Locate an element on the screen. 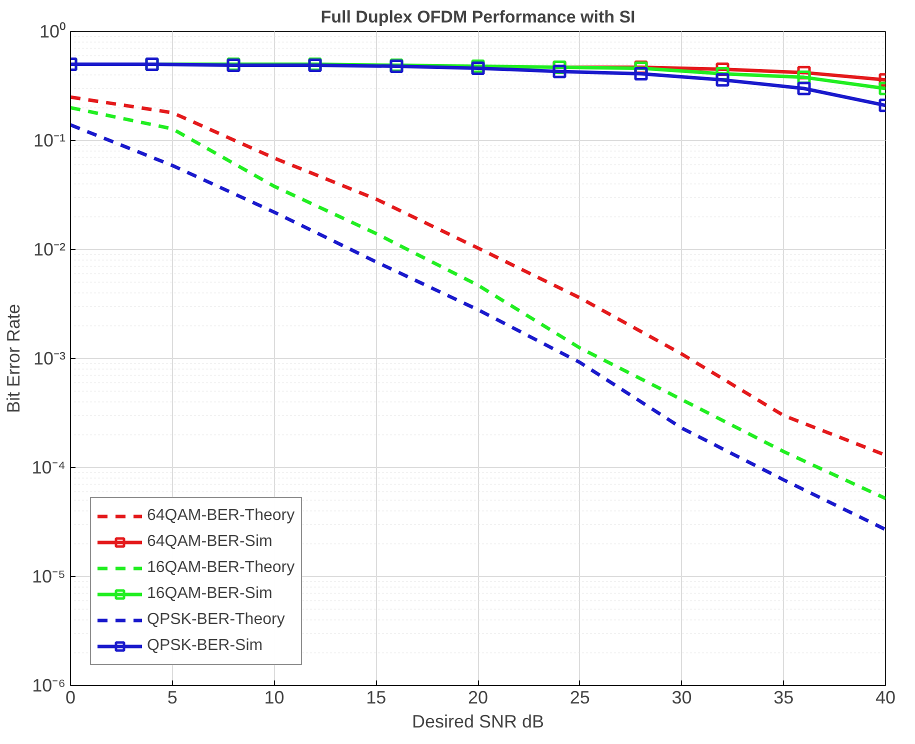  legend-label: 64QAM-BER-Theory is located at coordinates (221, 516).